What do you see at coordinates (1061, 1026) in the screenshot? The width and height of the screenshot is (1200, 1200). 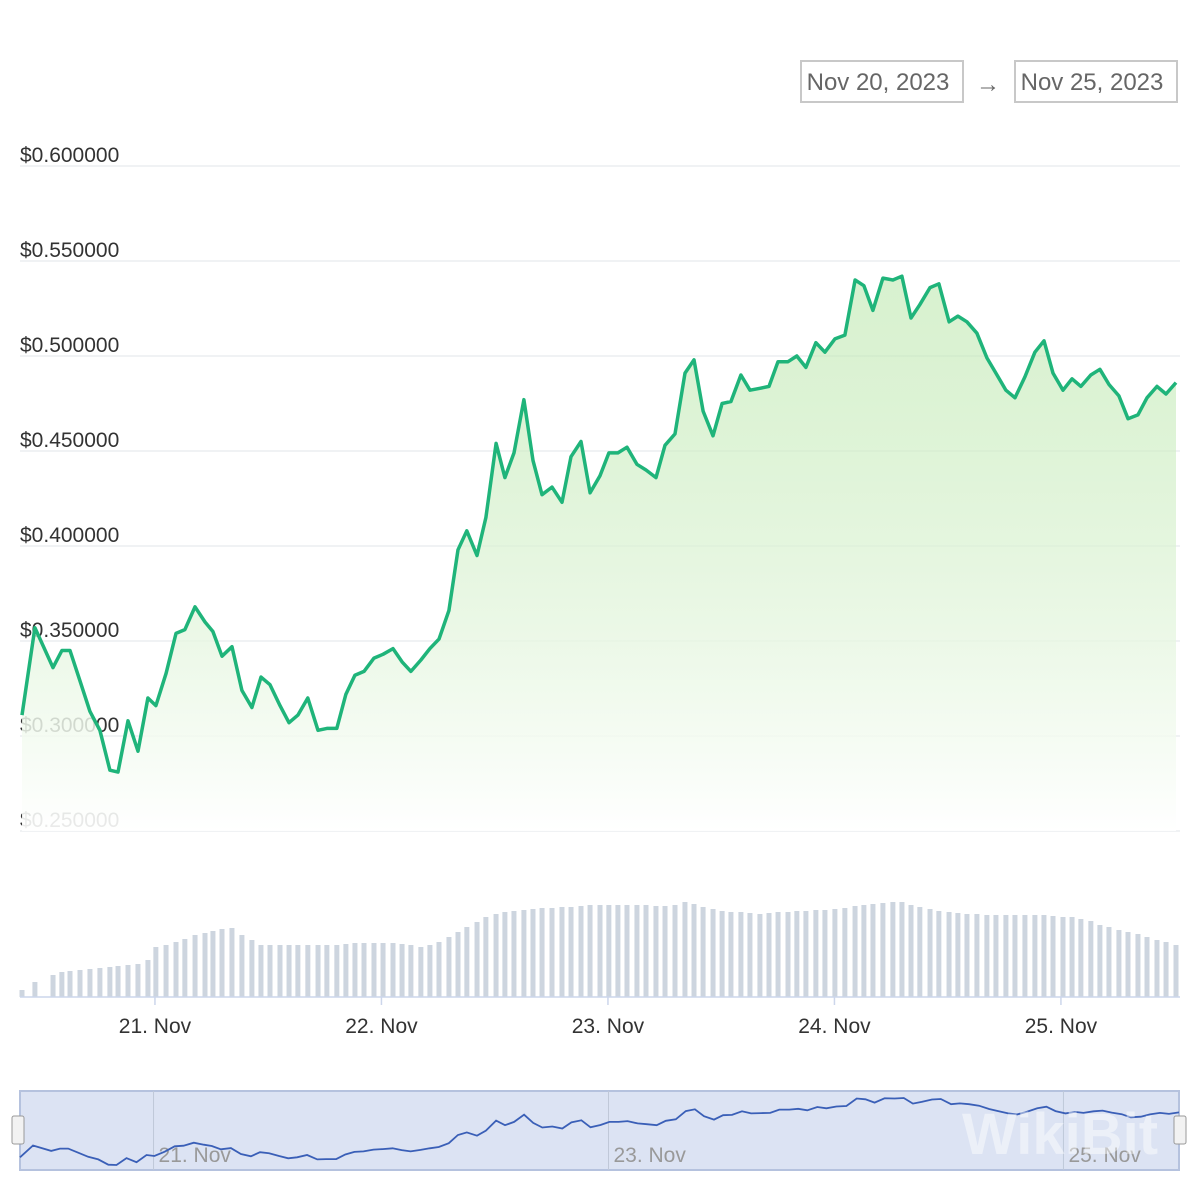 I see `x-tick-label: 25. Nov` at bounding box center [1061, 1026].